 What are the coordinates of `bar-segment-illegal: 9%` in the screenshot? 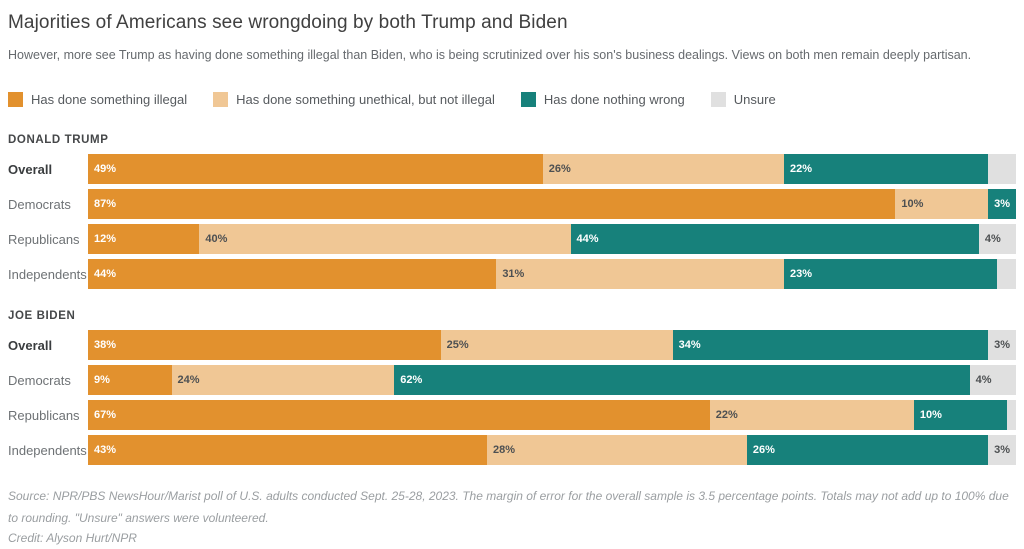 It's located at (130, 380).